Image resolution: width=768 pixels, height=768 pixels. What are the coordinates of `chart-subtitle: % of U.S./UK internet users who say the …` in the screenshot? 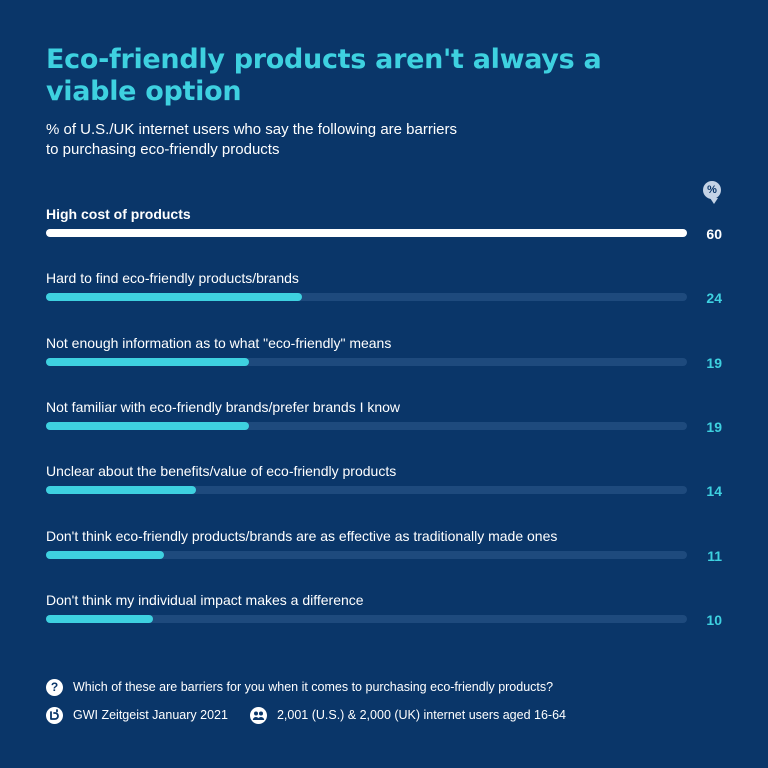 It's located at (252, 139).